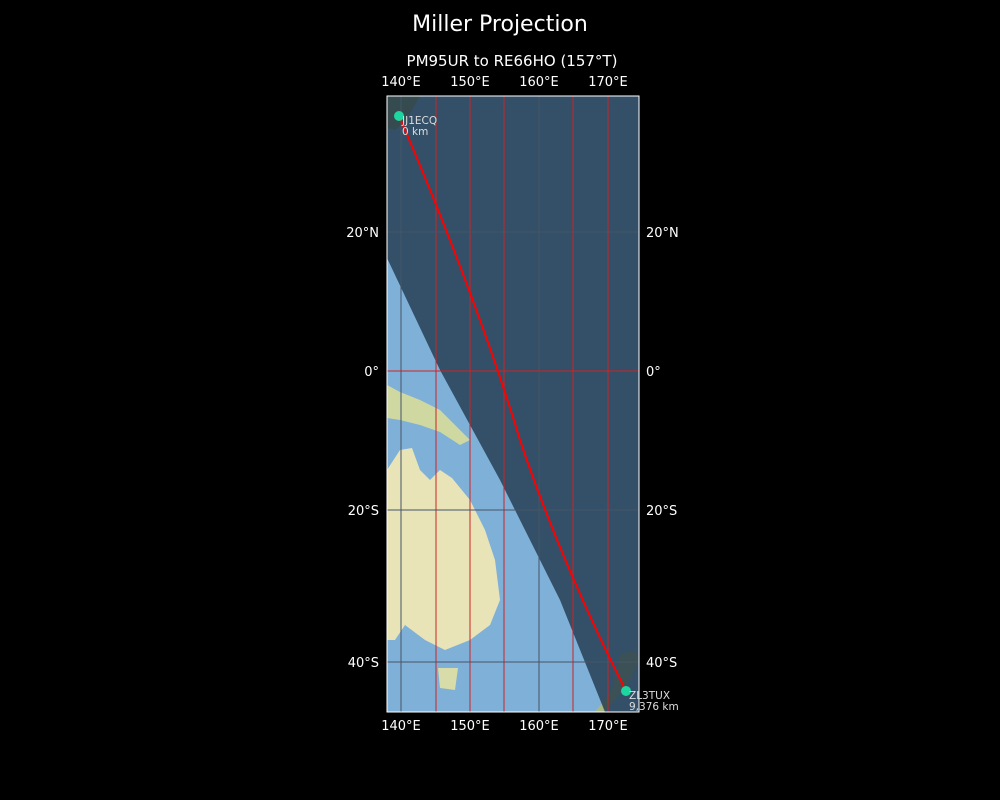  Describe the element at coordinates (401, 82) in the screenshot. I see `lon-tick-label-top: 140°E` at that location.